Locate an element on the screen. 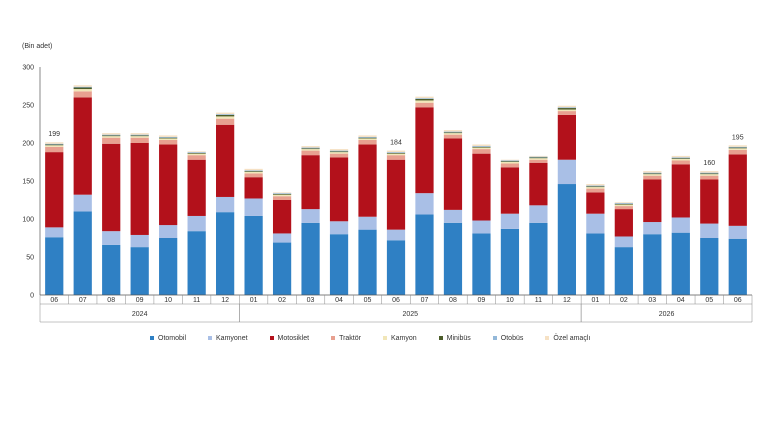 This screenshot has width=760, height=430. legend-label: Otobüs is located at coordinates (512, 338).